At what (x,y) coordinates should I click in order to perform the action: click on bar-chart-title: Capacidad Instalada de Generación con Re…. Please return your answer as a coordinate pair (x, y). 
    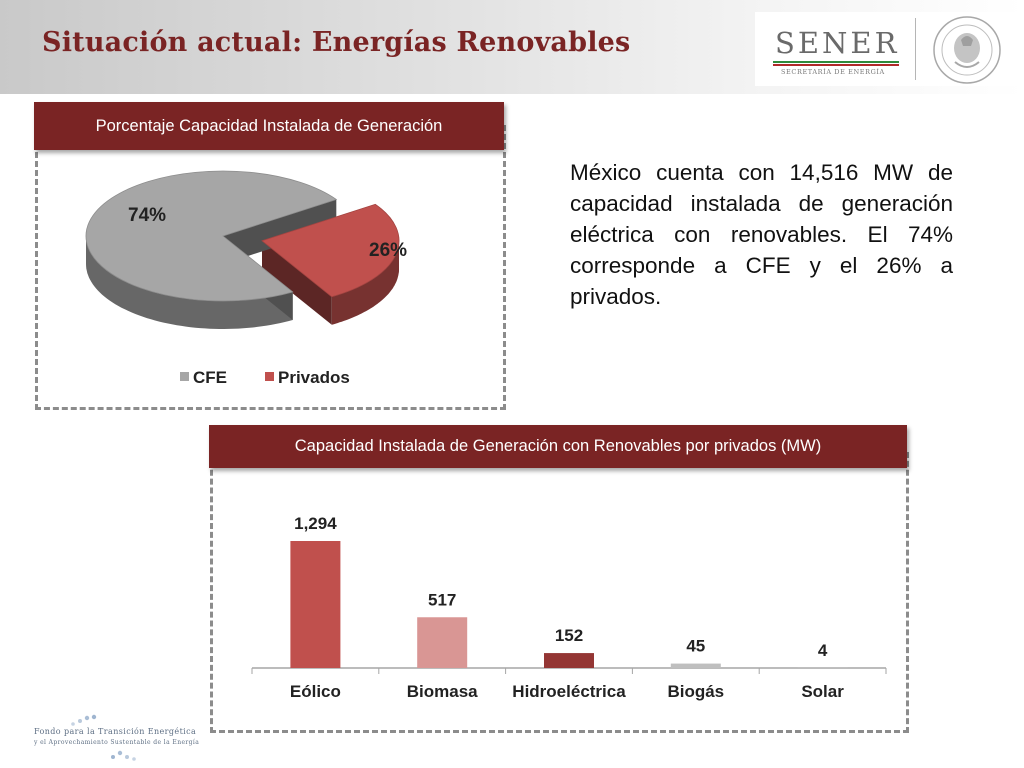
    Looking at the image, I should click on (558, 446).